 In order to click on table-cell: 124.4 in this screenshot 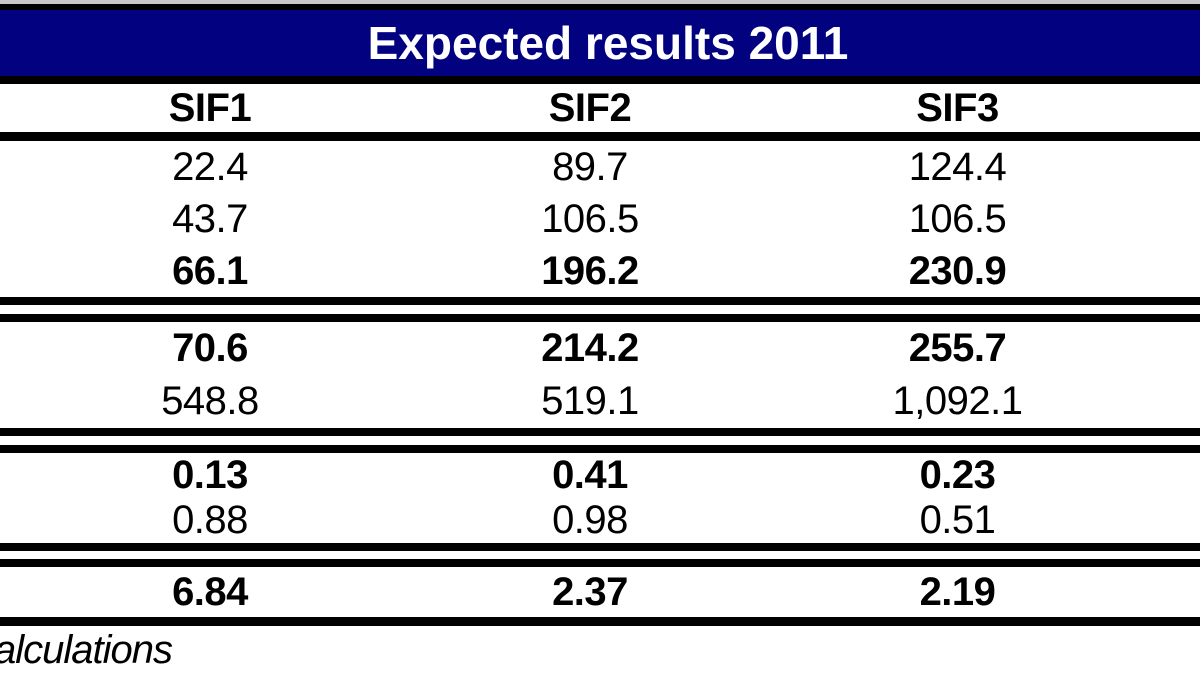, I will do `click(957, 166)`.